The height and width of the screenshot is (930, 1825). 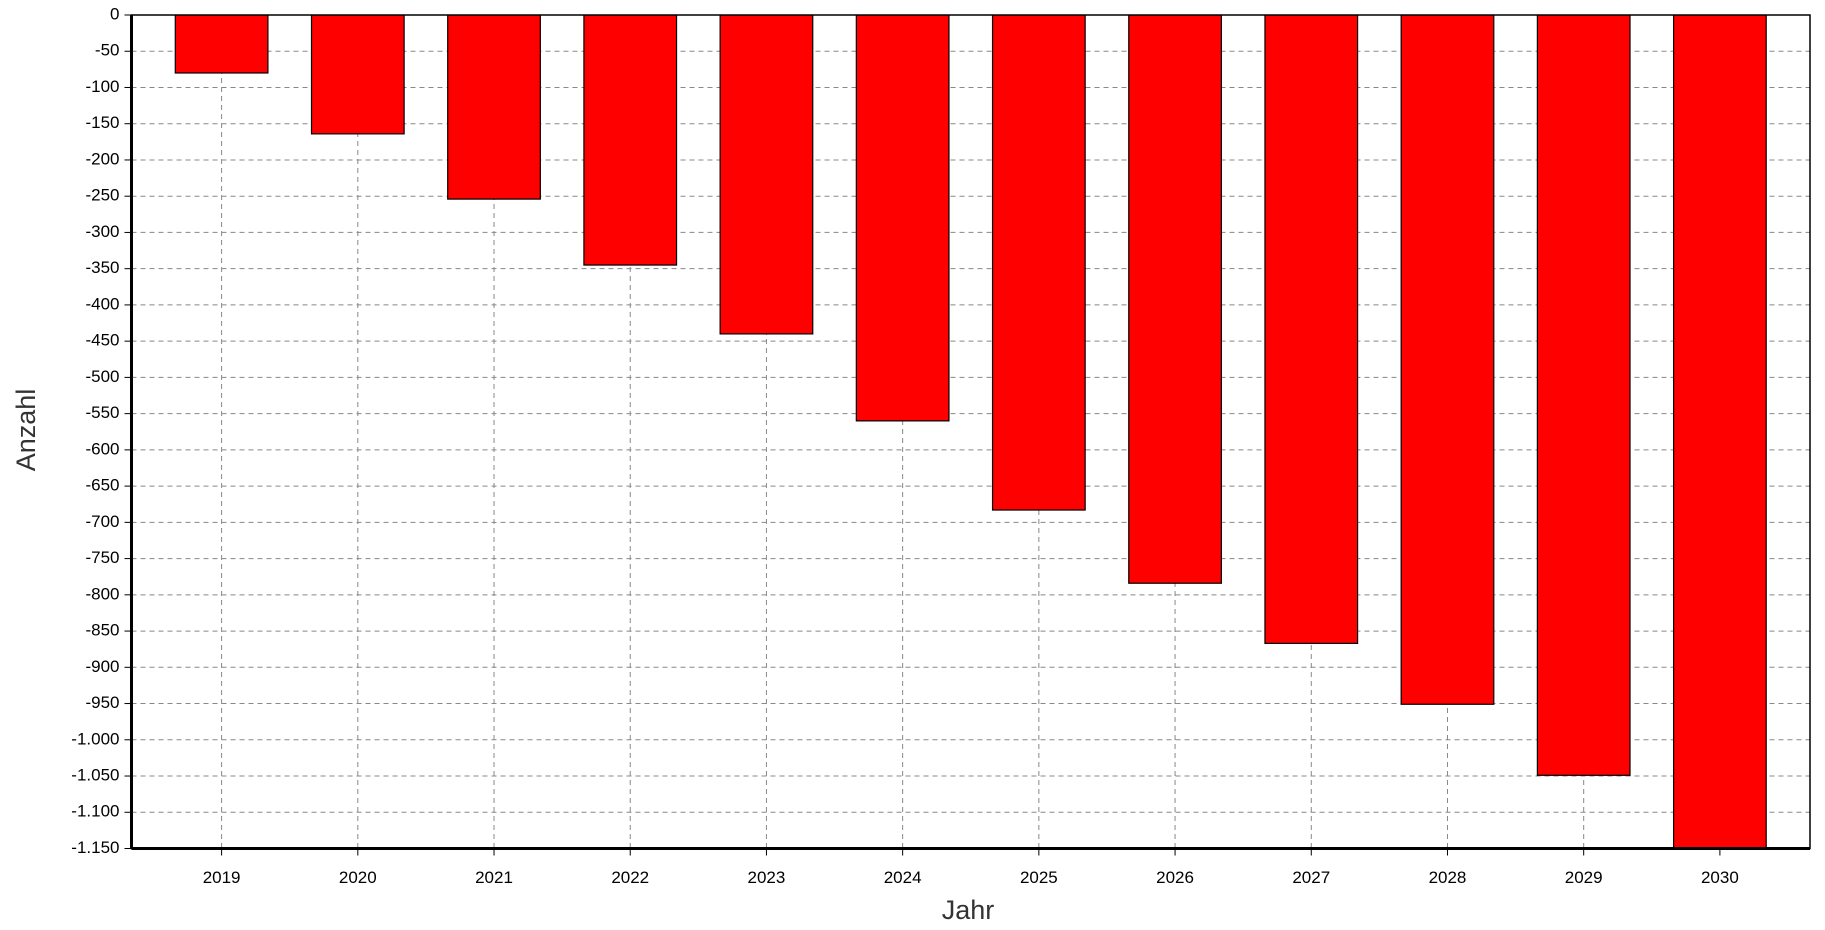 What do you see at coordinates (1448, 877) in the screenshot?
I see `x-tick-label: 2028` at bounding box center [1448, 877].